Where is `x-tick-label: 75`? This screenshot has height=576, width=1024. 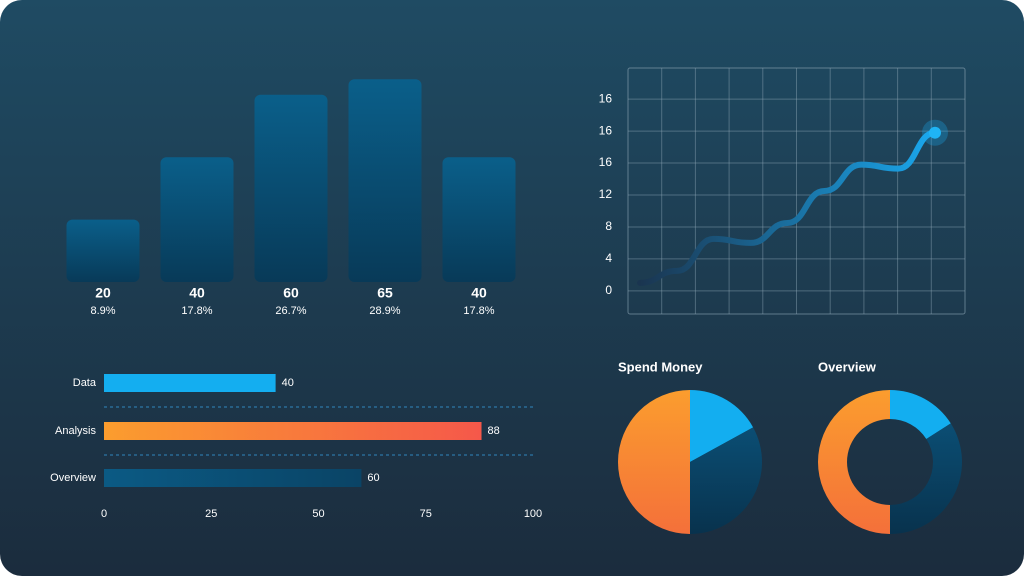
x-tick-label: 75 is located at coordinates (426, 514).